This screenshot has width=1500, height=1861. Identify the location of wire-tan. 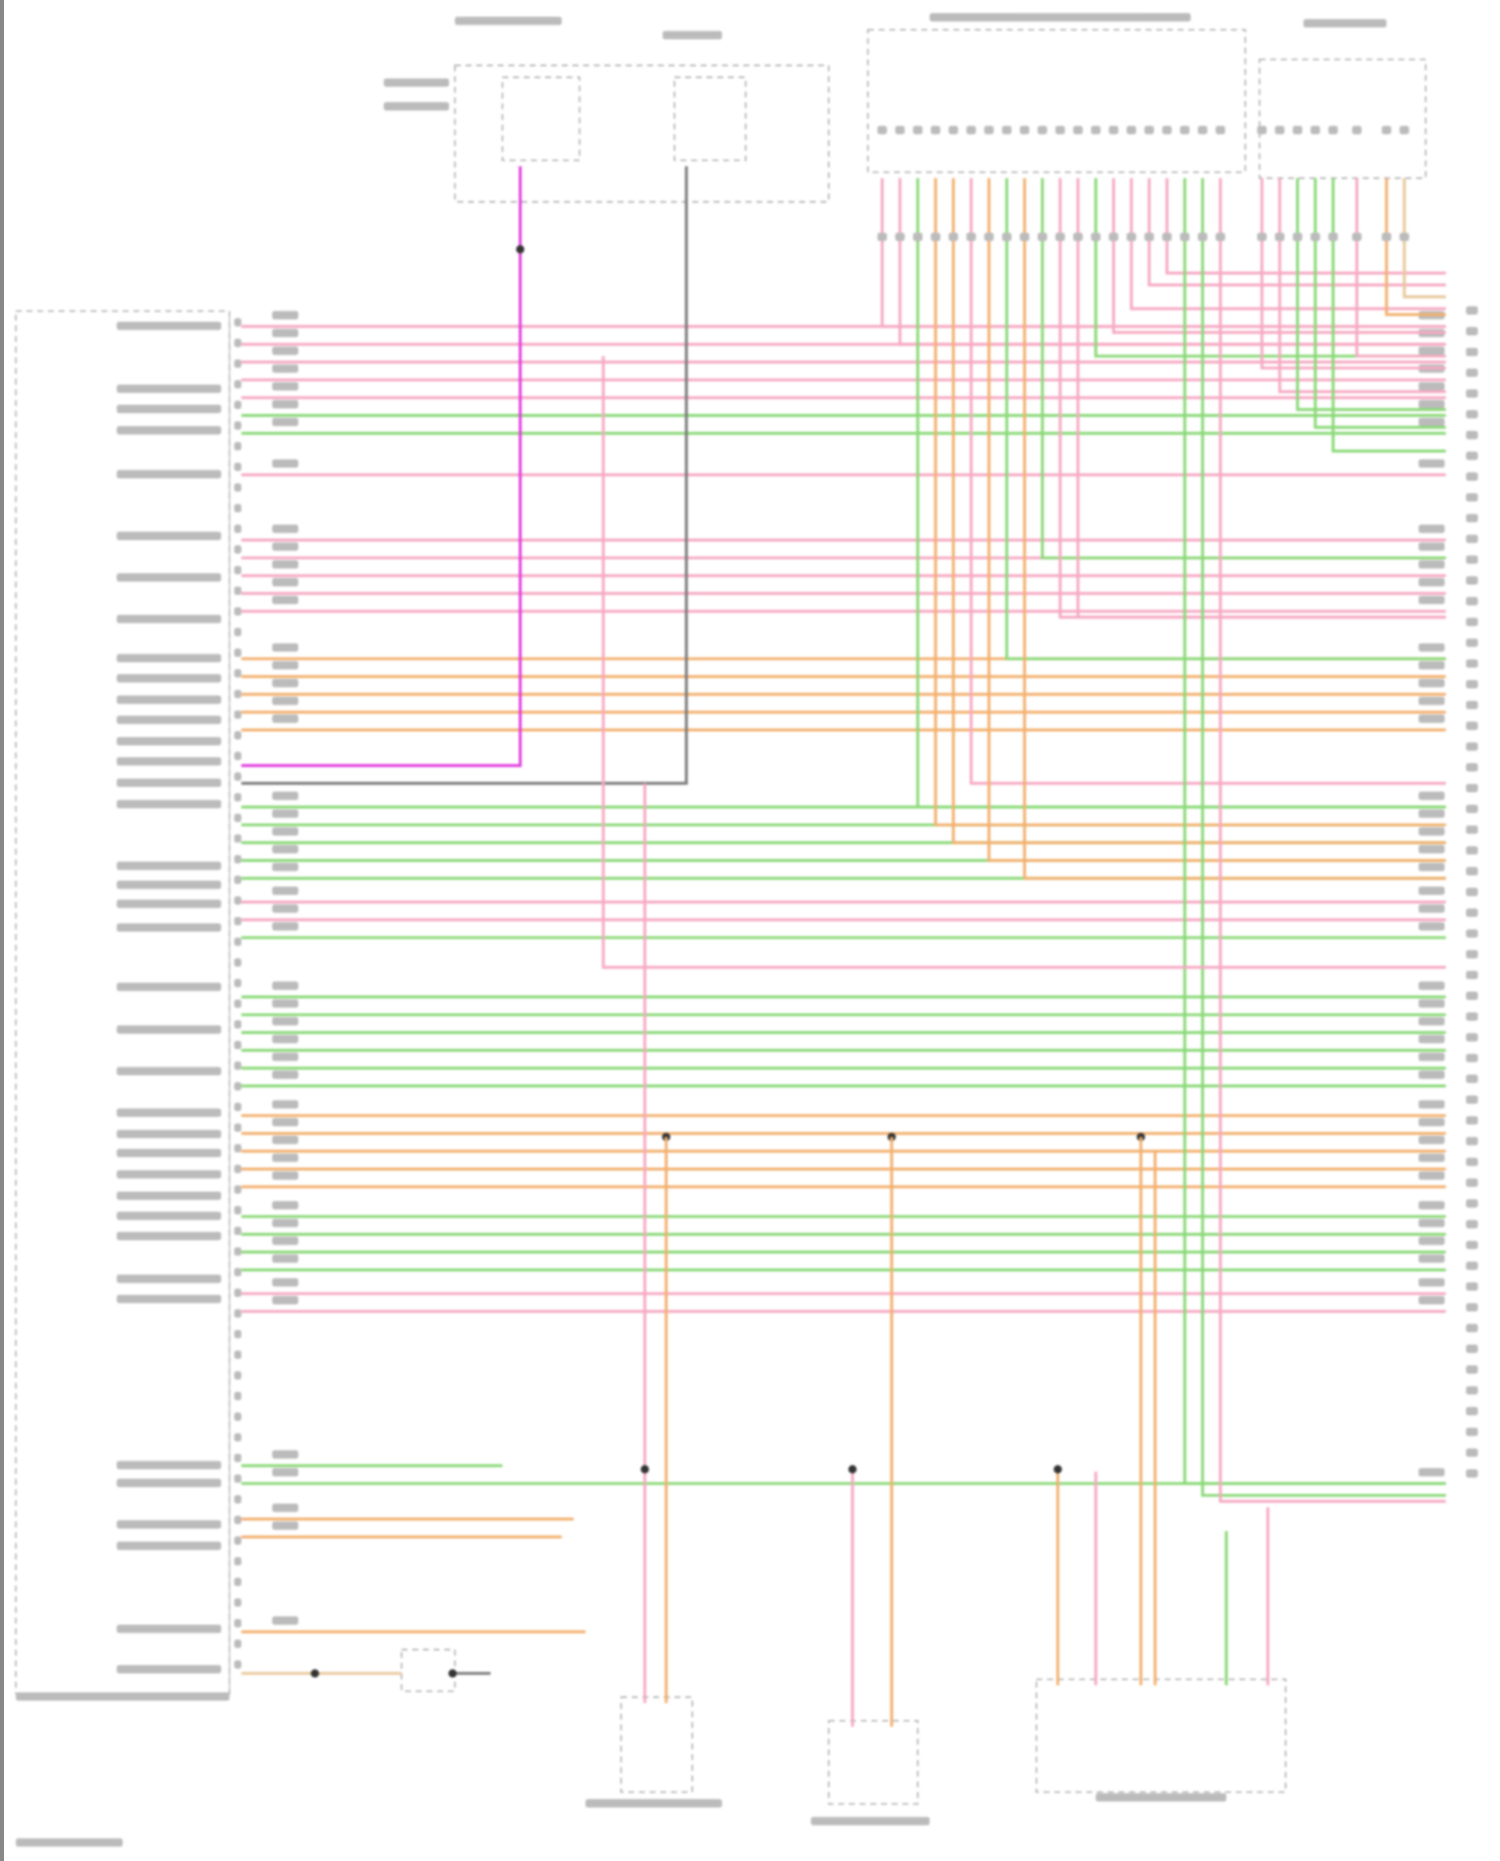
(1424, 238).